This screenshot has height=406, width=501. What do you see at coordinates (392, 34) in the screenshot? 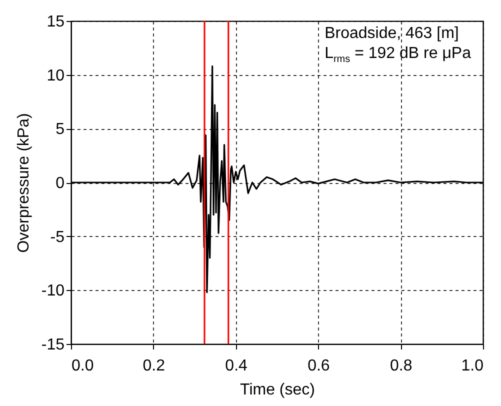
I see `annotation: Broadside, 463 [m]` at bounding box center [392, 34].